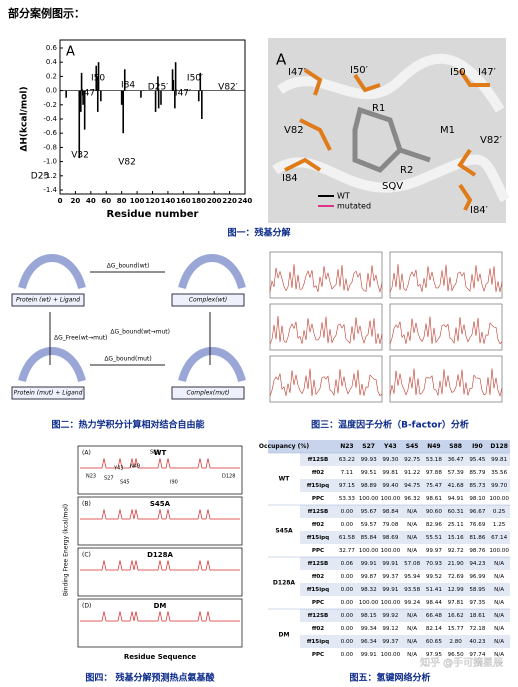 This screenshot has width=518, height=687. What do you see at coordinates (50, 162) in the screenshot?
I see `y-tick-label: -1.0` at bounding box center [50, 162].